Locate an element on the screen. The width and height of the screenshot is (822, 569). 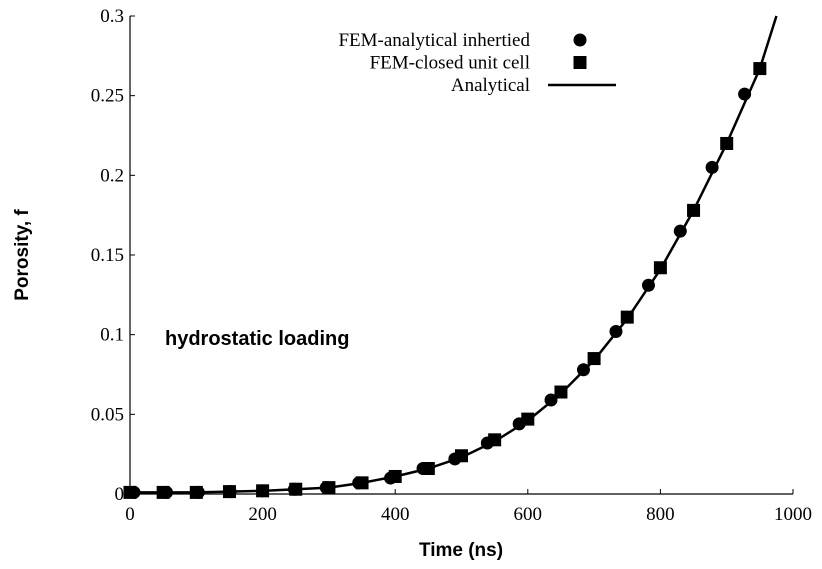
y-tick-label: 0.2 is located at coordinates (112, 175).